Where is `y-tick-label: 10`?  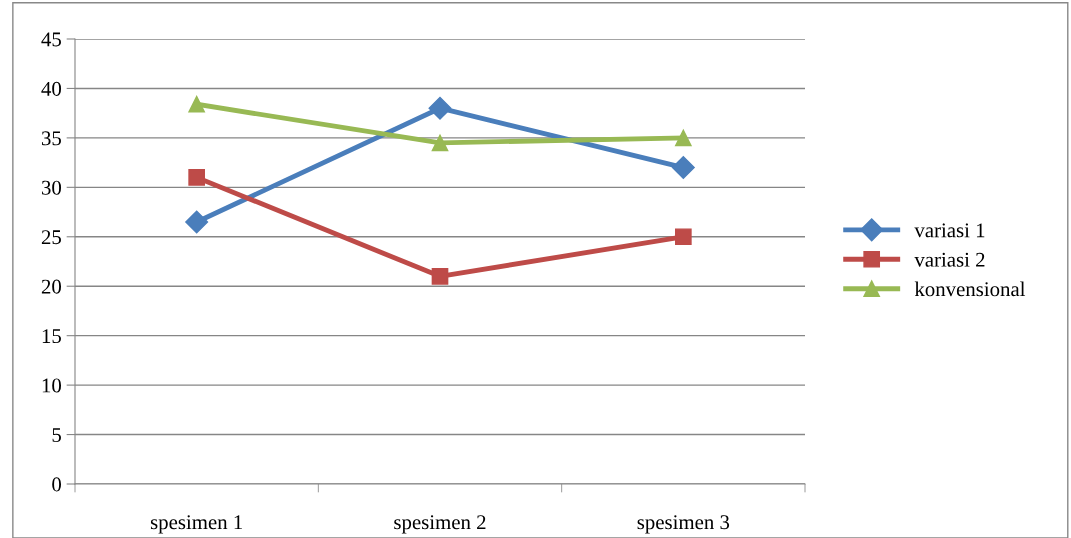
y-tick-label: 10 is located at coordinates (52, 385).